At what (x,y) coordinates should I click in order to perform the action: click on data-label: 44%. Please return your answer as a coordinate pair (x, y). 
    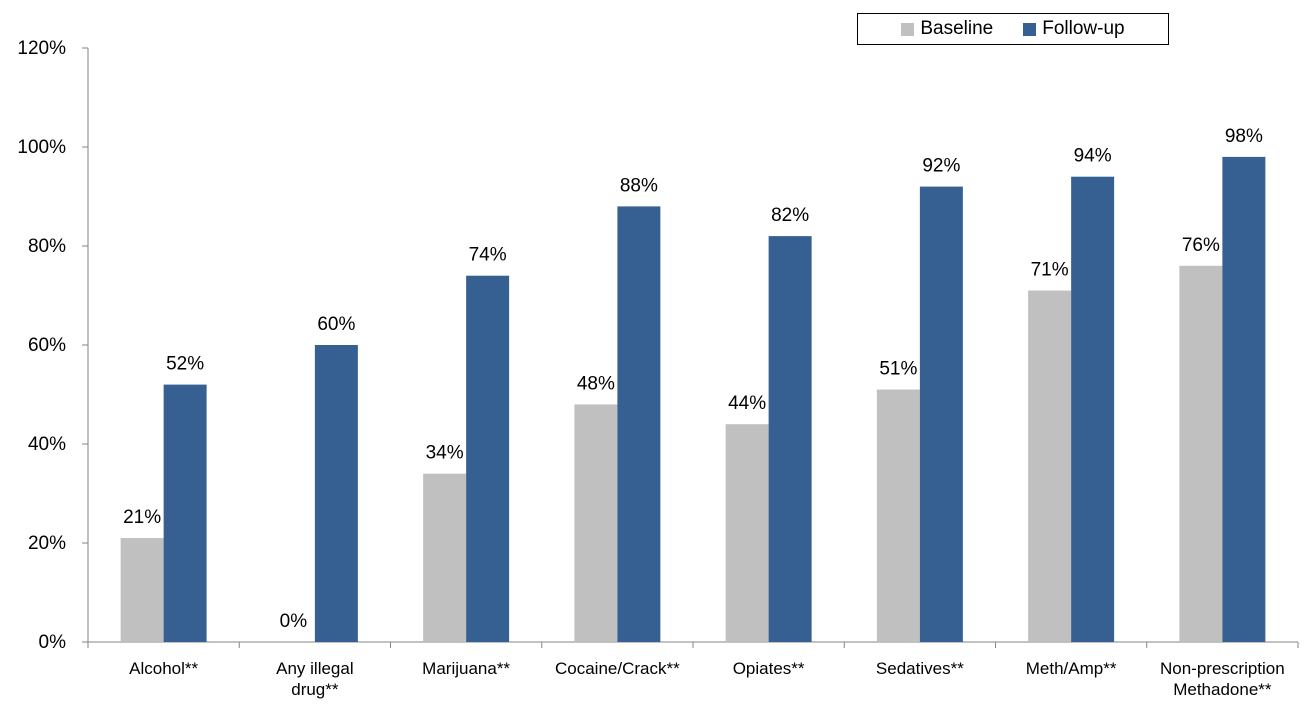
    Looking at the image, I should click on (747, 403).